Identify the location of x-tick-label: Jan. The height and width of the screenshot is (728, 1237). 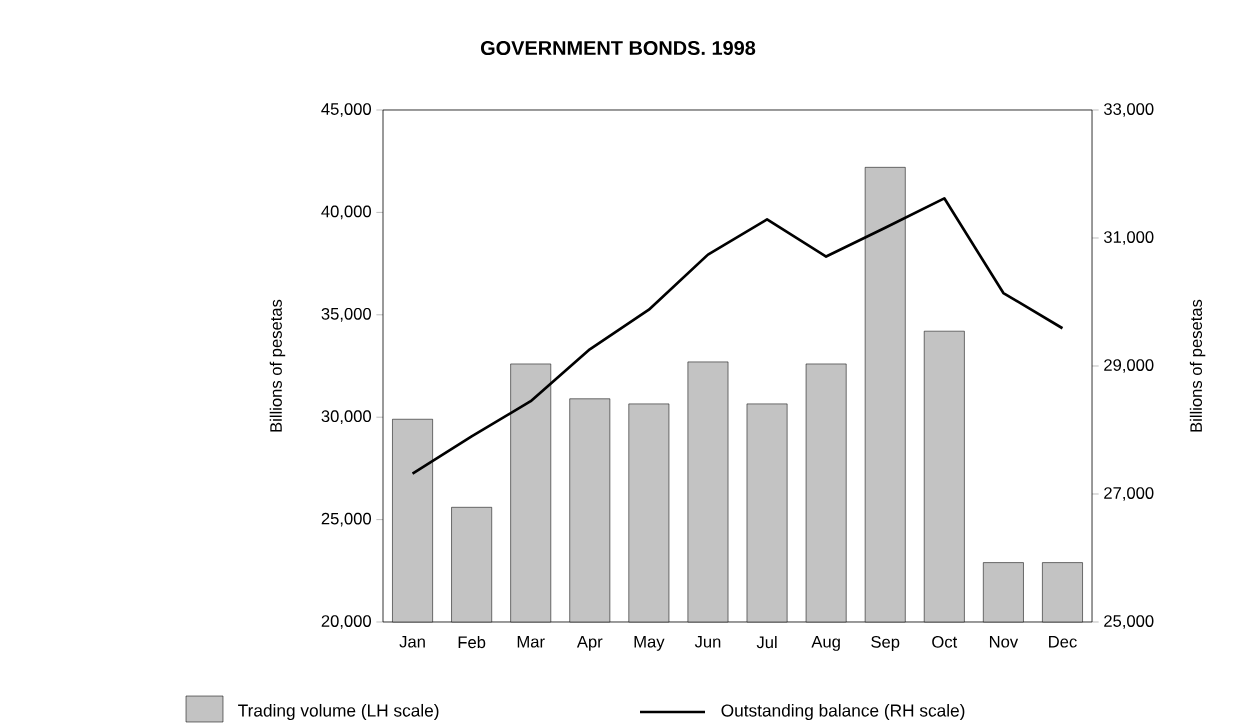
(412, 642).